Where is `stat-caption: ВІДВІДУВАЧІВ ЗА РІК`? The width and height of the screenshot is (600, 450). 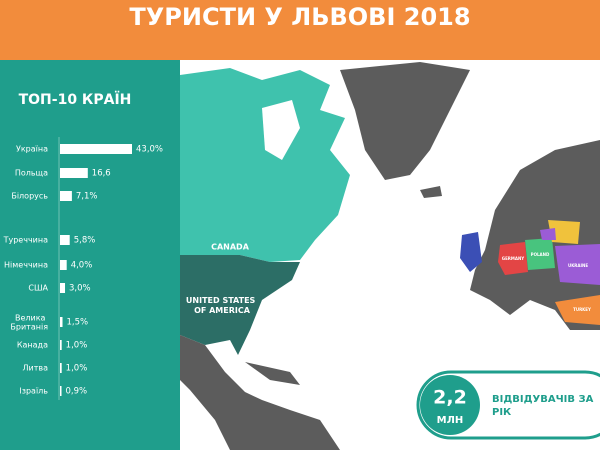 stat-caption: ВІДВІДУВАЧІВ ЗА РІК is located at coordinates (544, 406).